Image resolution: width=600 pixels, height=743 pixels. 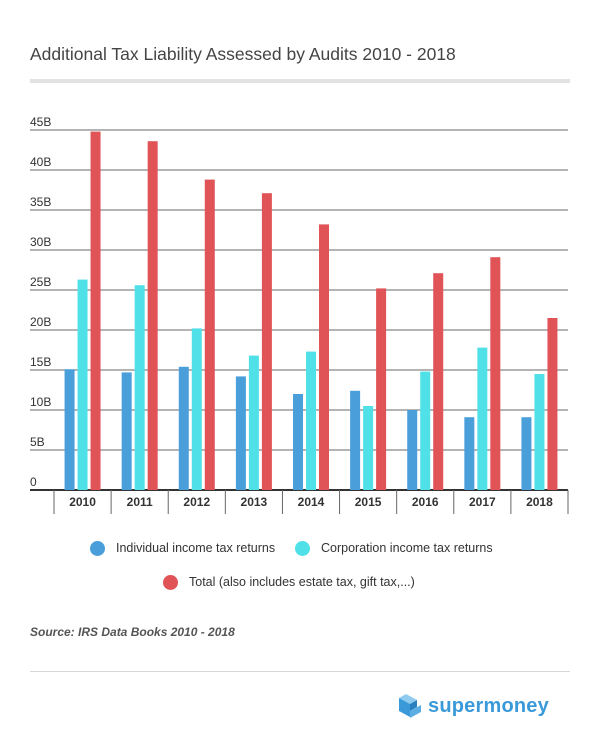 What do you see at coordinates (170, 582) in the screenshot?
I see `legend-swatch-total` at bounding box center [170, 582].